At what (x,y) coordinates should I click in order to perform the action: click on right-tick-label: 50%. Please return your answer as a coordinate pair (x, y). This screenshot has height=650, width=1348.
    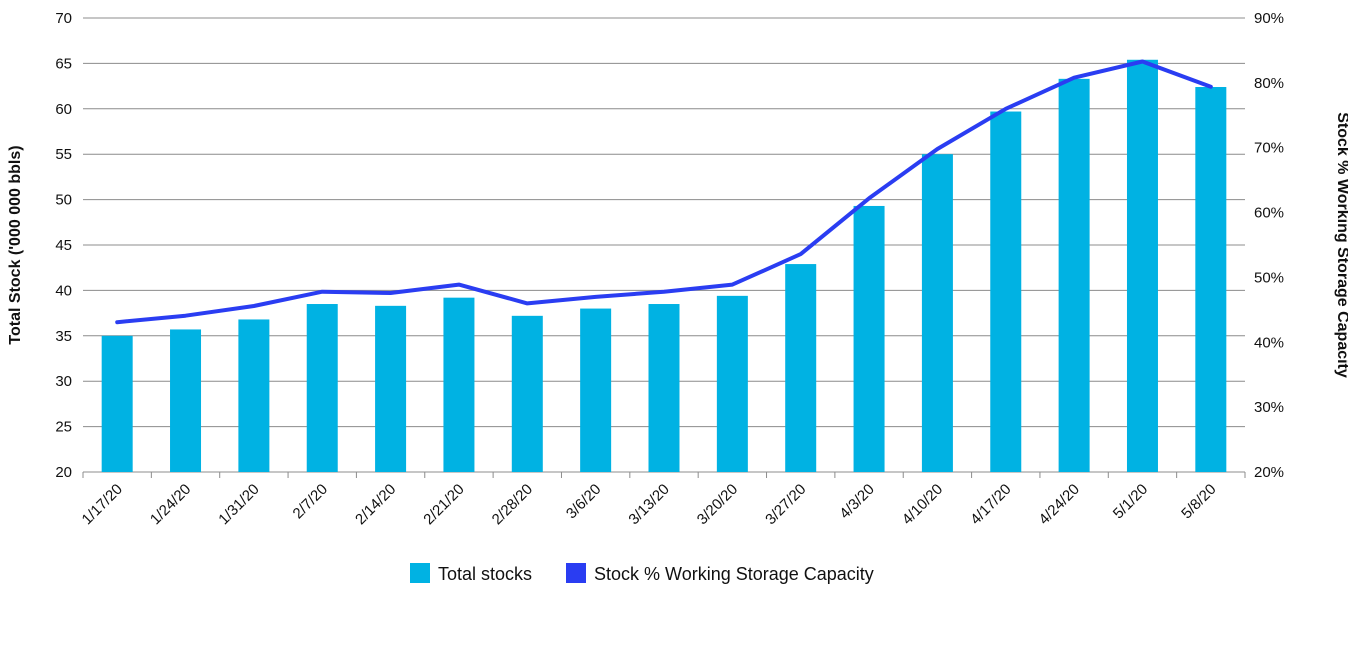
    Looking at the image, I should click on (1269, 277).